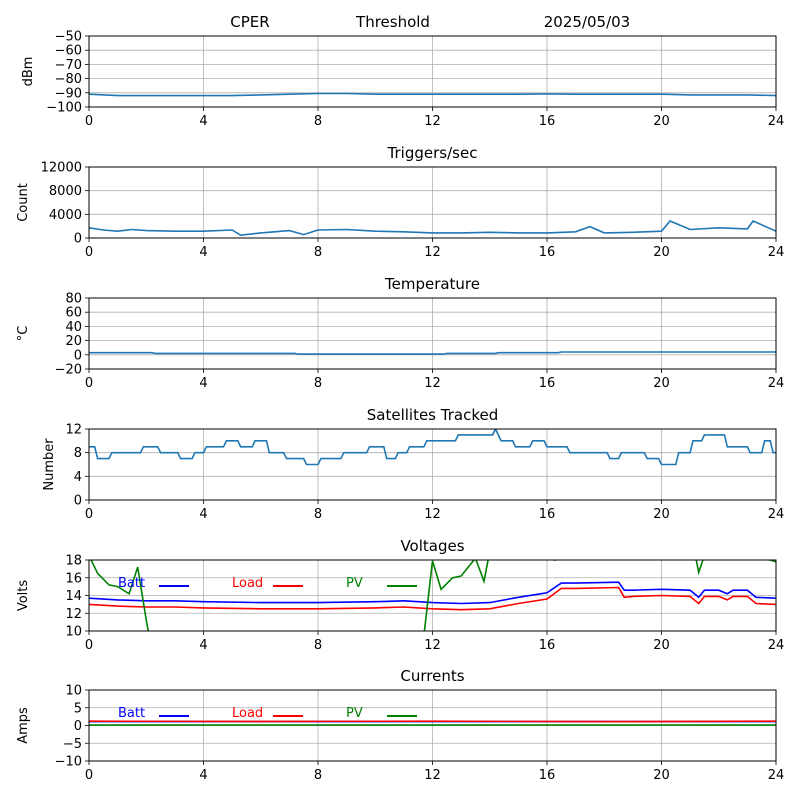 Image resolution: width=800 pixels, height=800 pixels. What do you see at coordinates (49, 464) in the screenshot?
I see `y-axis-label: Number` at bounding box center [49, 464].